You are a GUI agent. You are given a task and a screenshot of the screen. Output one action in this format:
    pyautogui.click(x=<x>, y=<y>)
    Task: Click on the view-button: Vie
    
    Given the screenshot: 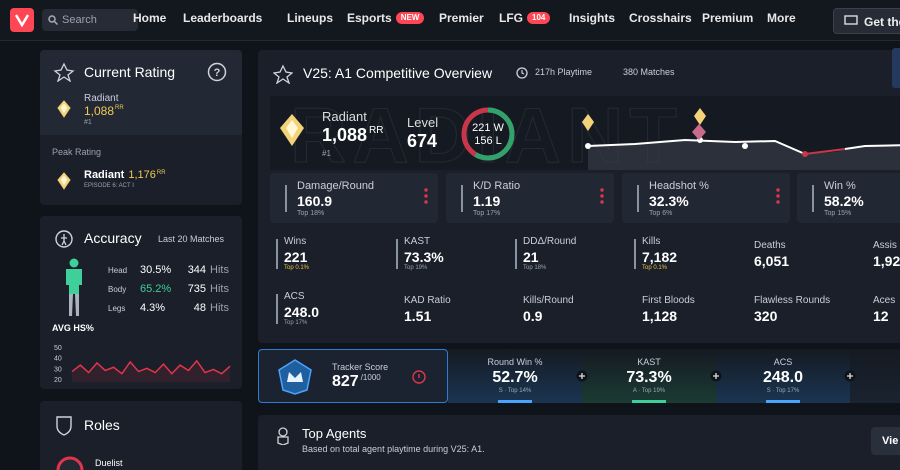 What is the action you would take?
    pyautogui.click(x=885, y=441)
    